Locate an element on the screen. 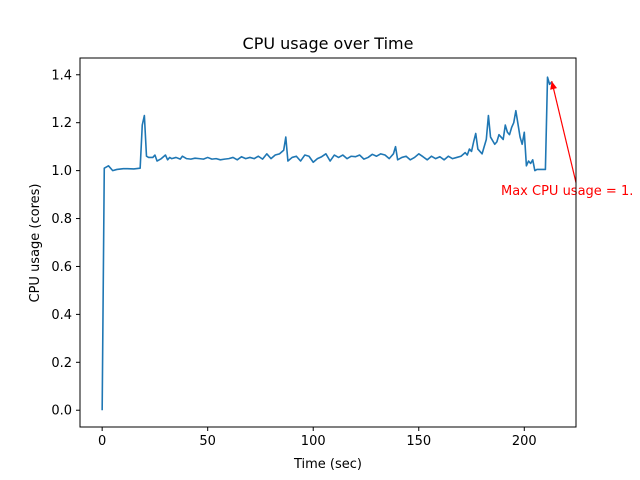  x-tick-label: 0 is located at coordinates (102, 441).